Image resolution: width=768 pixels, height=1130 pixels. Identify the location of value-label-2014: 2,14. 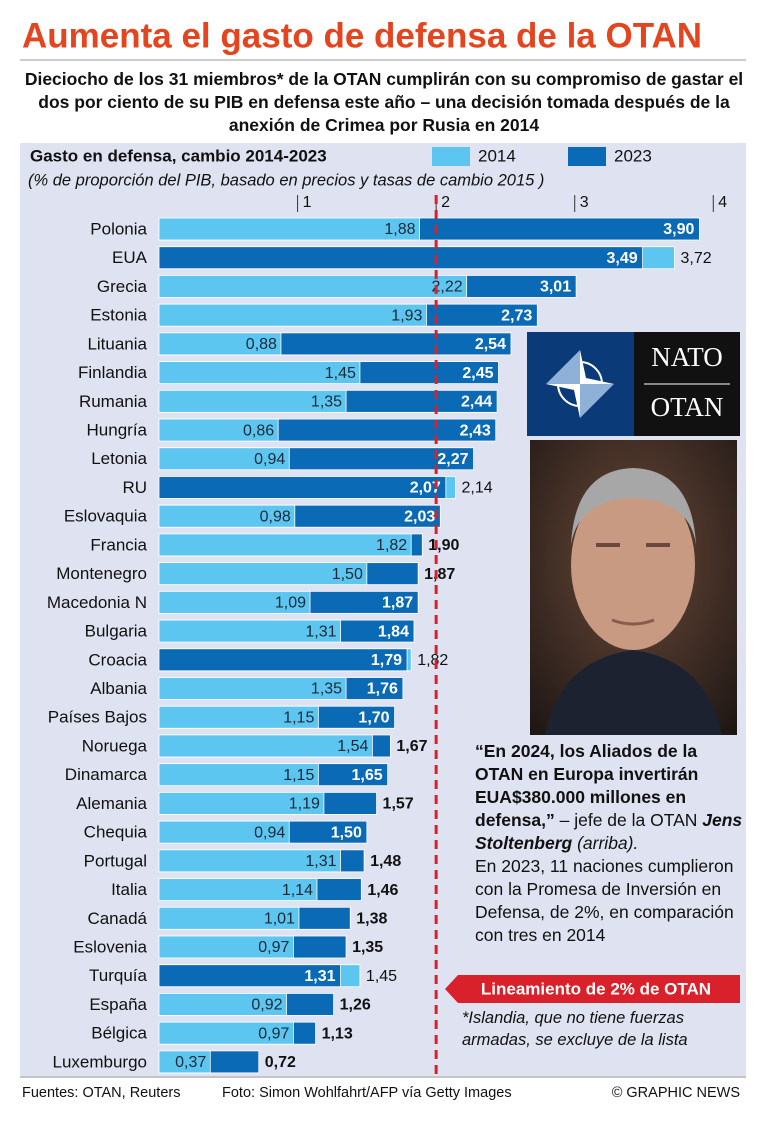
(477, 488).